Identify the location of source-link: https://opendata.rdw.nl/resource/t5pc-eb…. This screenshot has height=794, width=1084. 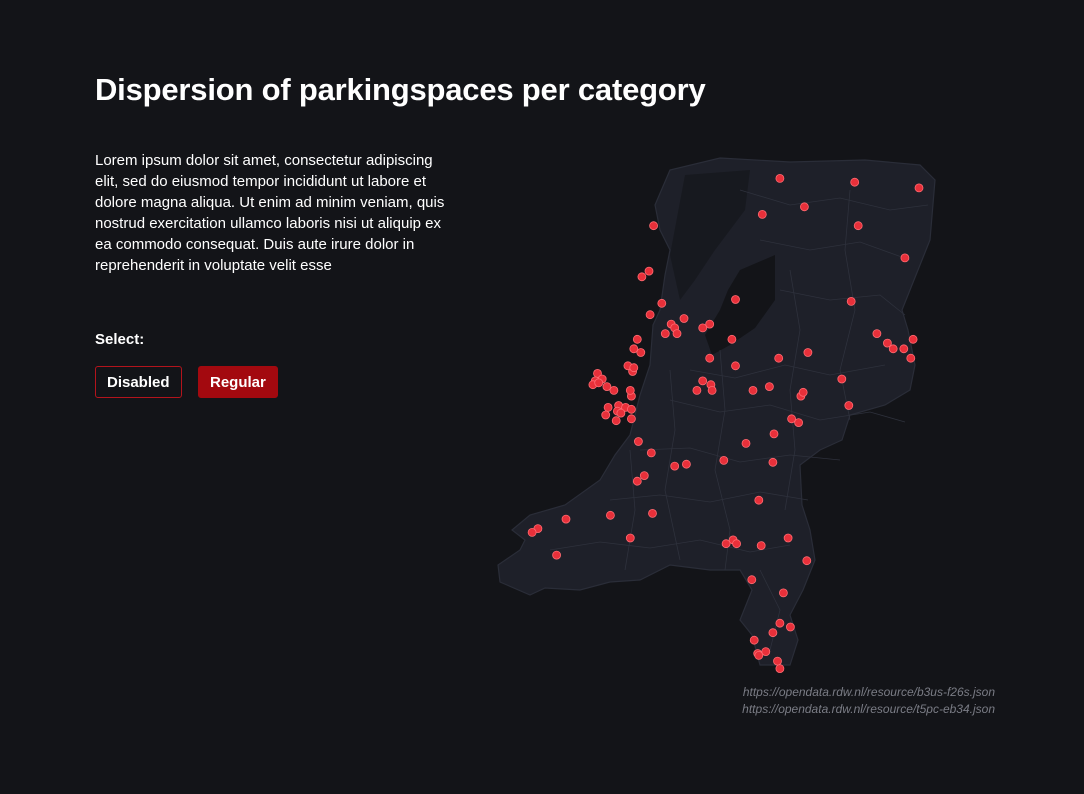
(868, 709).